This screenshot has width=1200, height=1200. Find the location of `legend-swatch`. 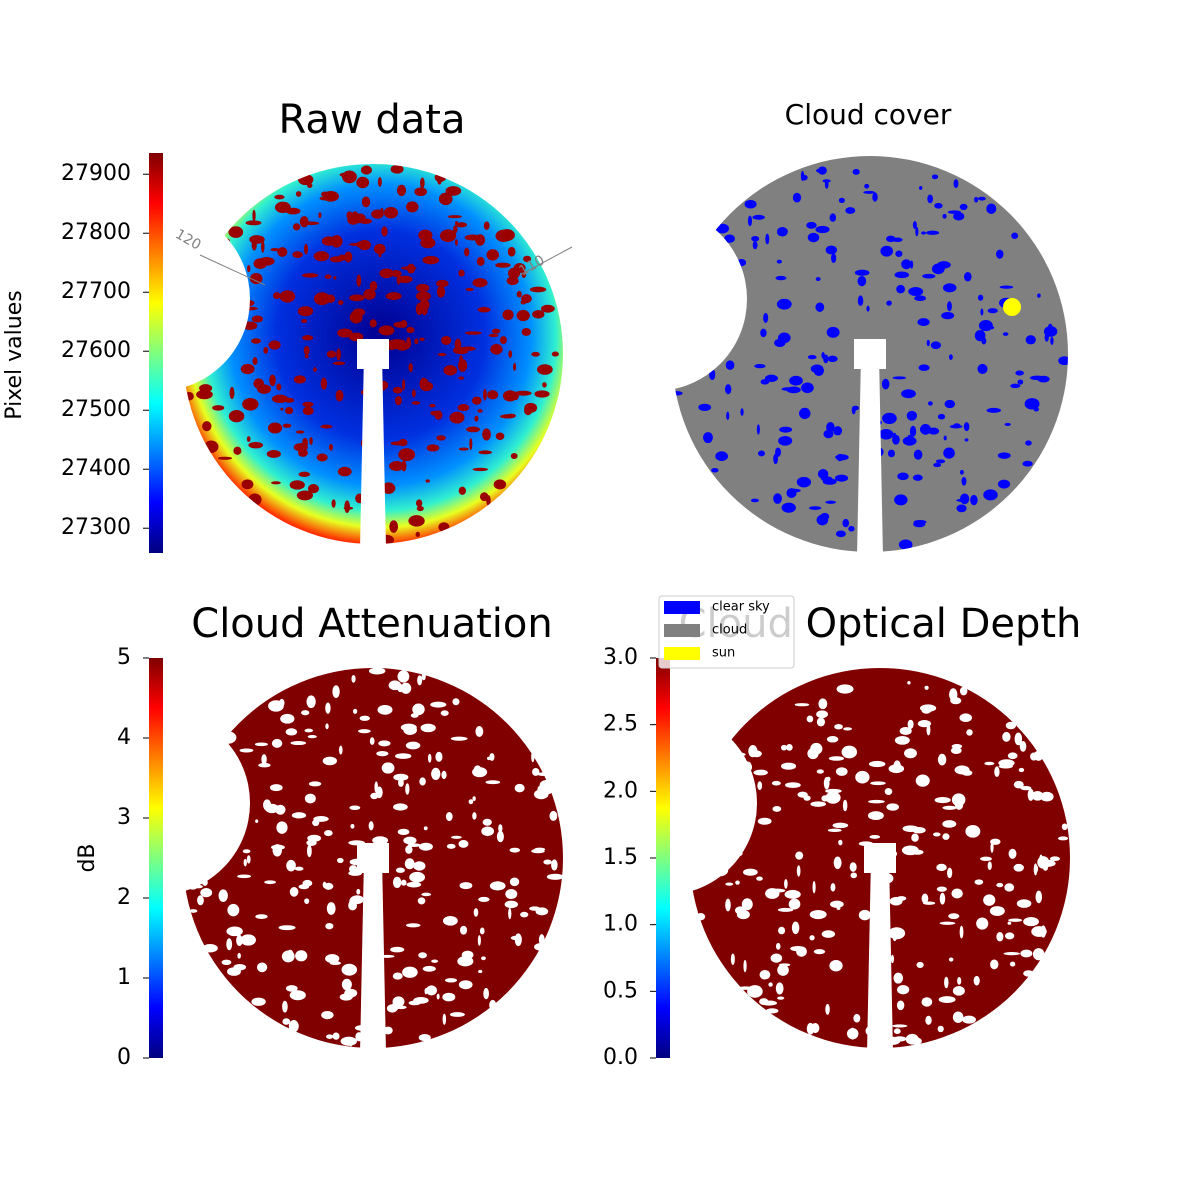

legend-swatch is located at coordinates (682, 630).